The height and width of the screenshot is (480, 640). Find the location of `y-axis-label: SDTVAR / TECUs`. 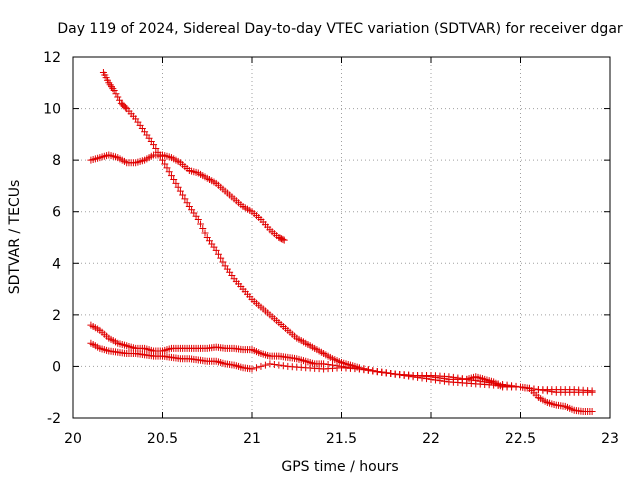

y-axis-label: SDTVAR / TECUs is located at coordinates (15, 237).